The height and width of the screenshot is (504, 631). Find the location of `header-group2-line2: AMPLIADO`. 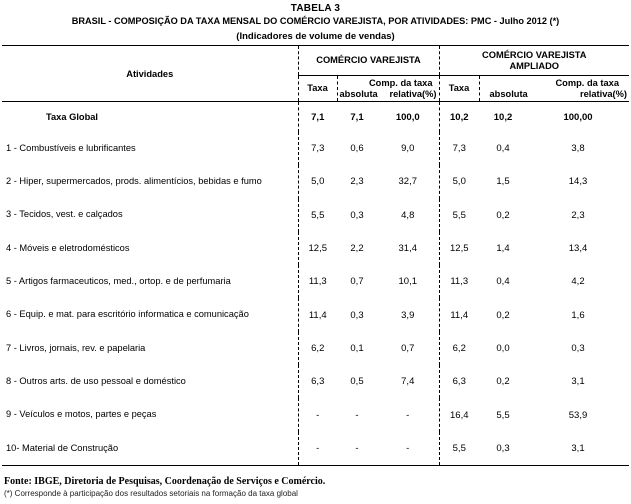

header-group2-line2: AMPLIADO is located at coordinates (534, 65).